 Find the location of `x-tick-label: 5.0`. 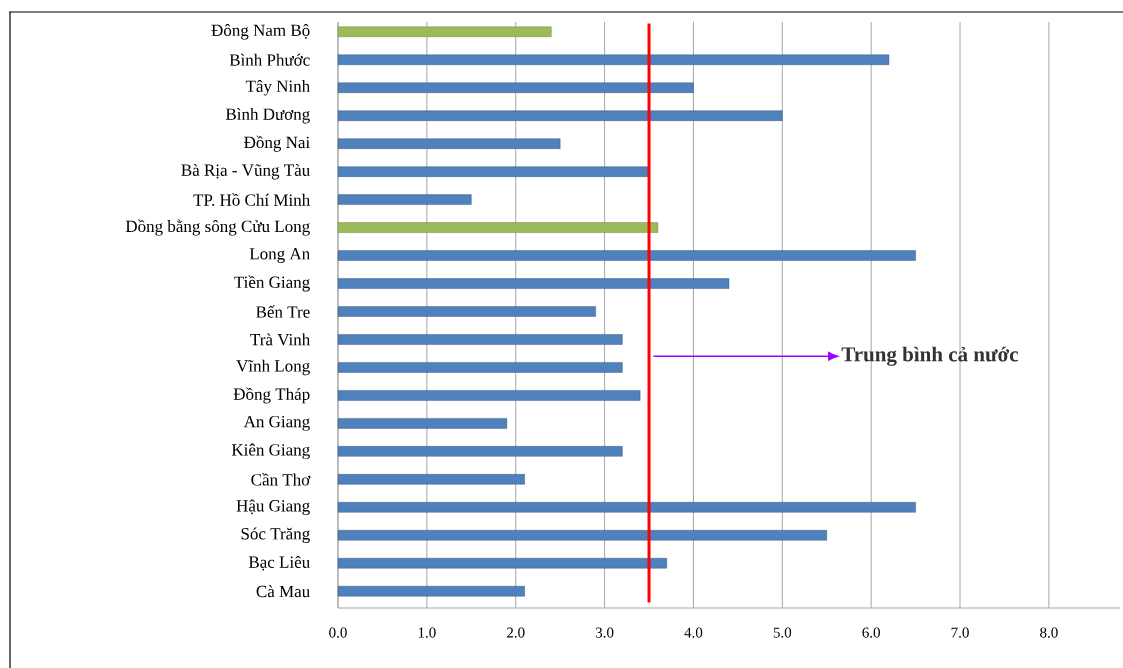

x-tick-label: 5.0 is located at coordinates (782, 632).